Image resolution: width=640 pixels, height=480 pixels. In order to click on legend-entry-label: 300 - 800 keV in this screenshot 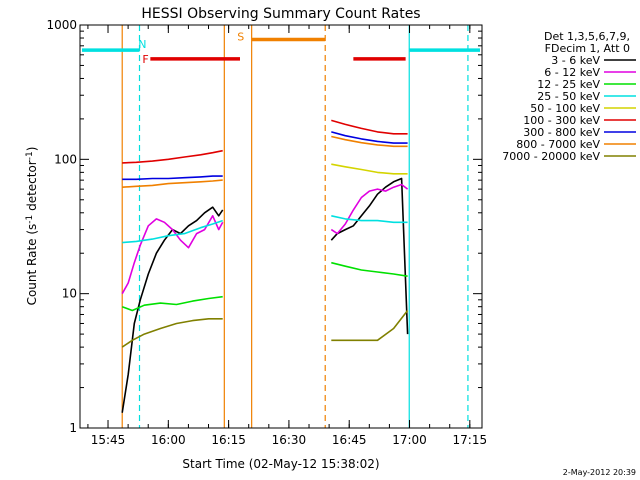, I will do `click(561, 132)`.